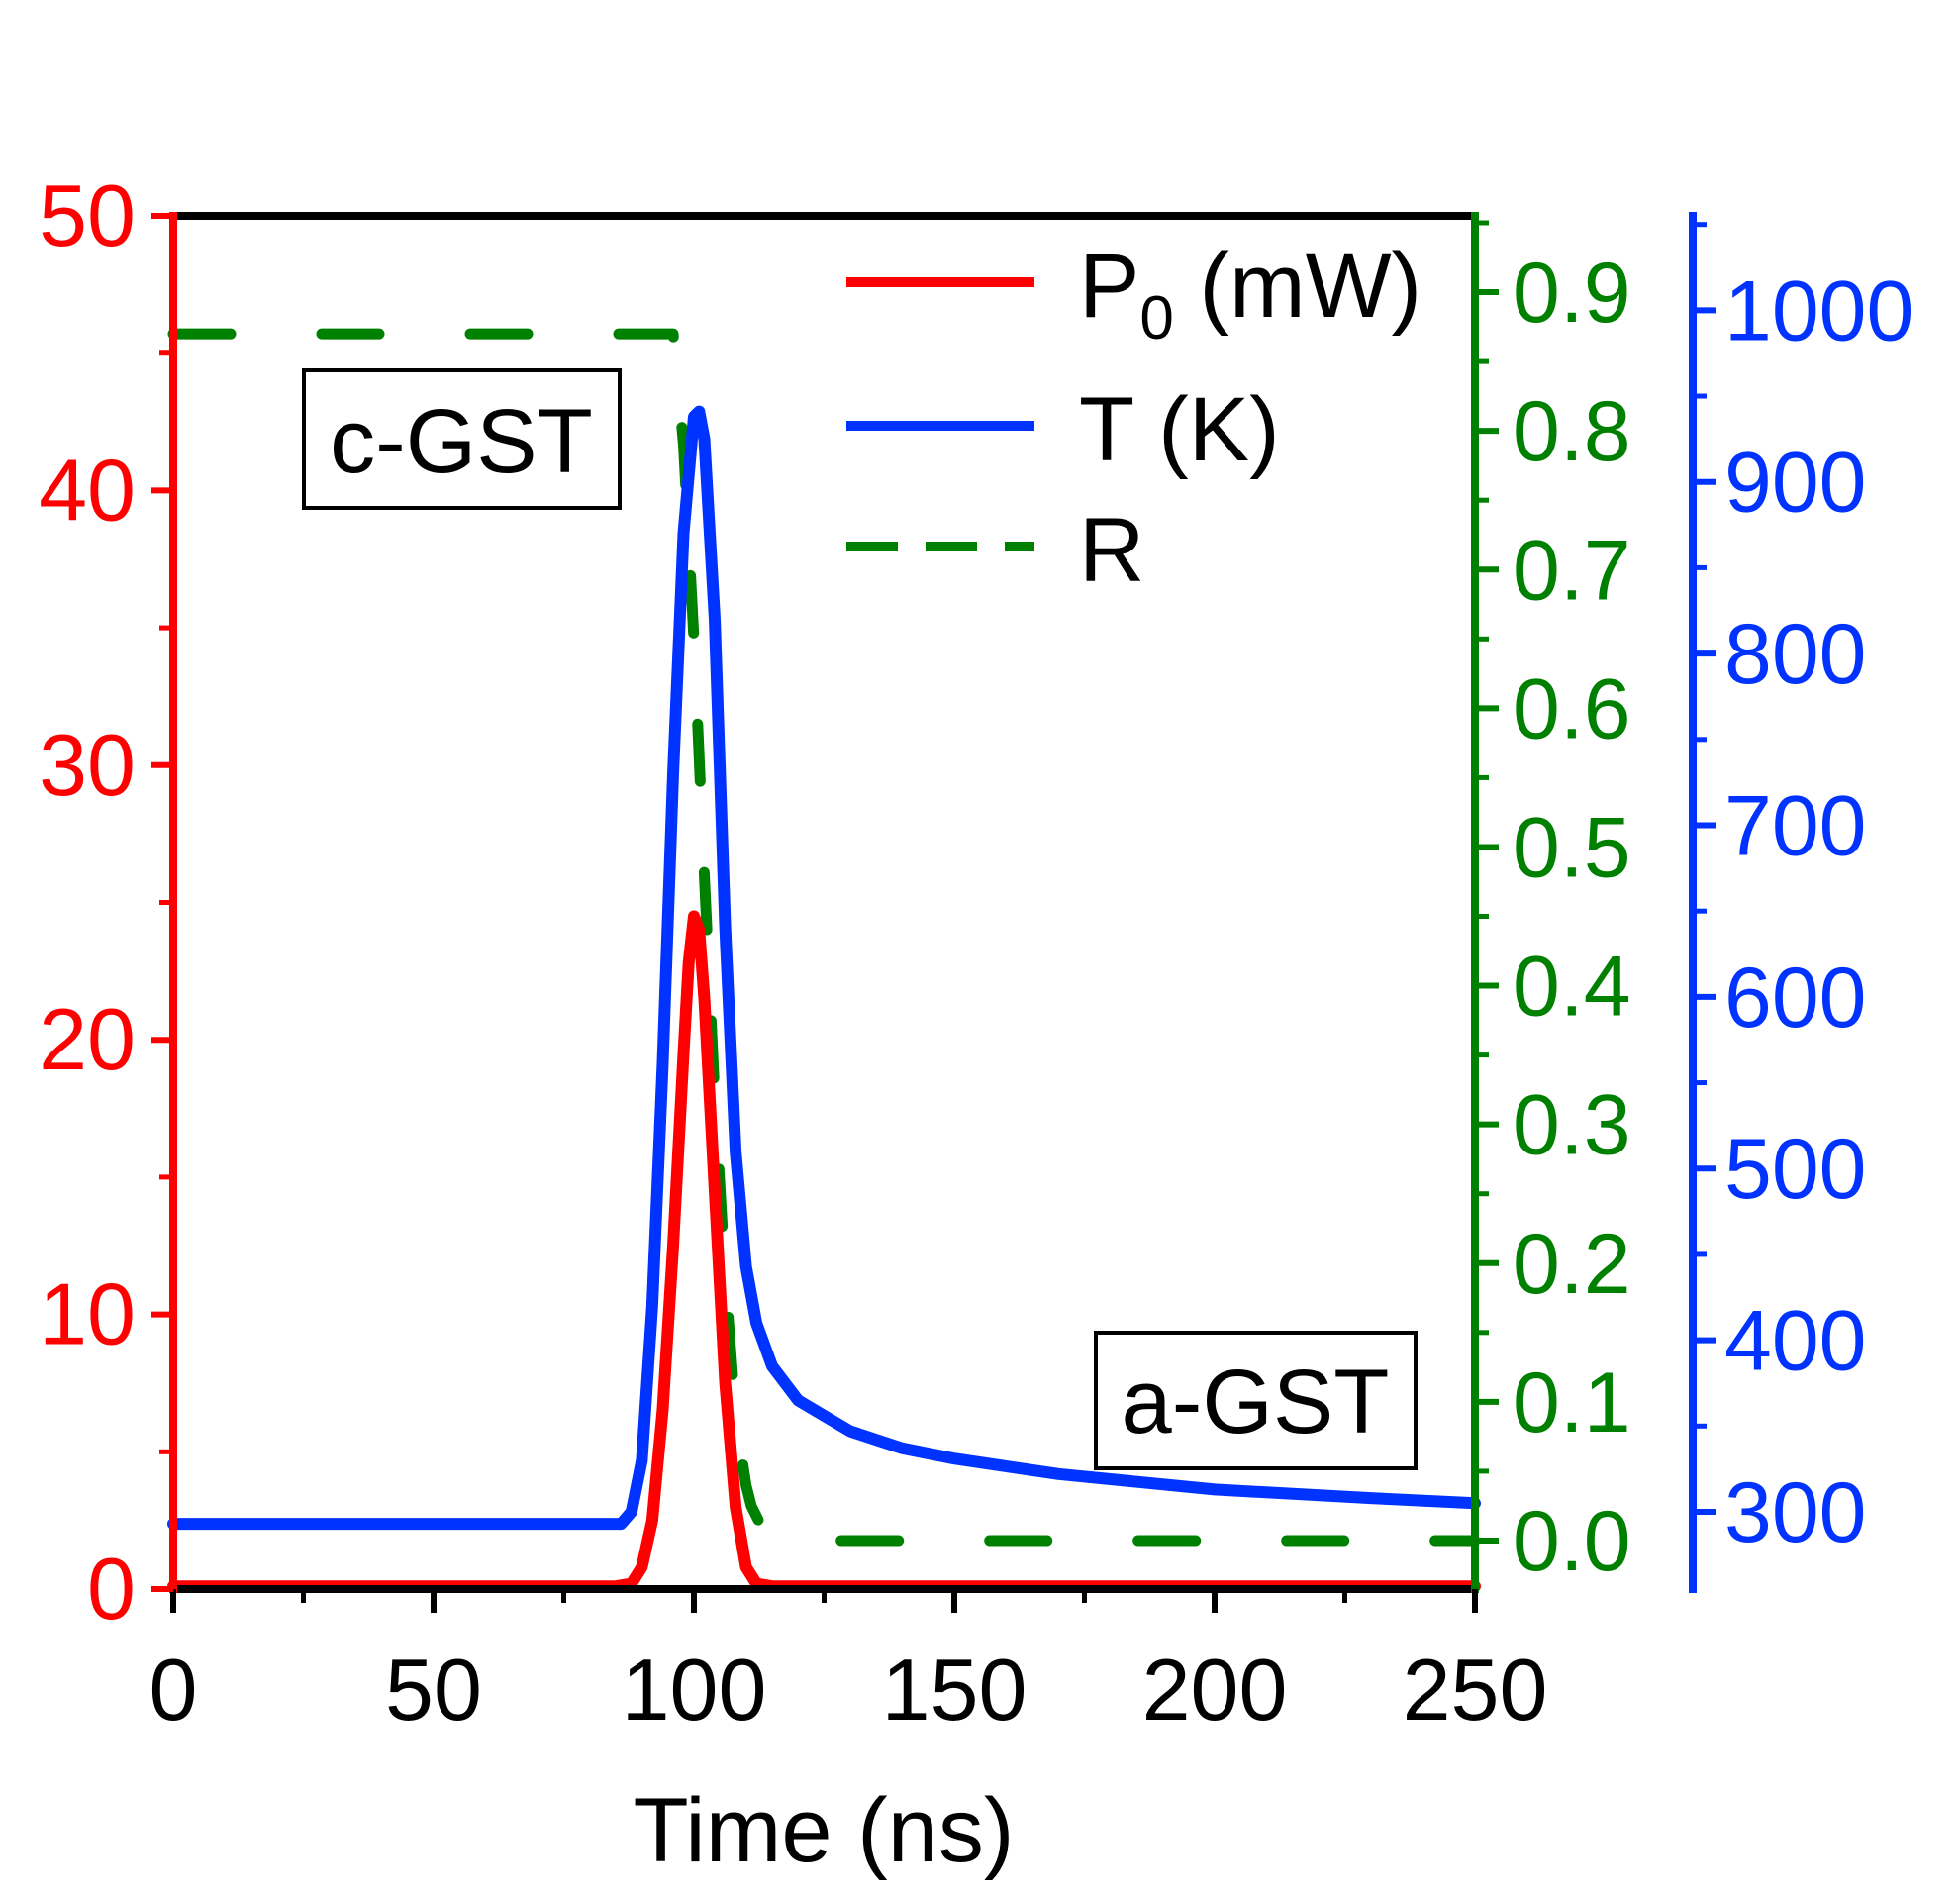  I want to click on temperature-tick-label: 900, so click(1795, 483).